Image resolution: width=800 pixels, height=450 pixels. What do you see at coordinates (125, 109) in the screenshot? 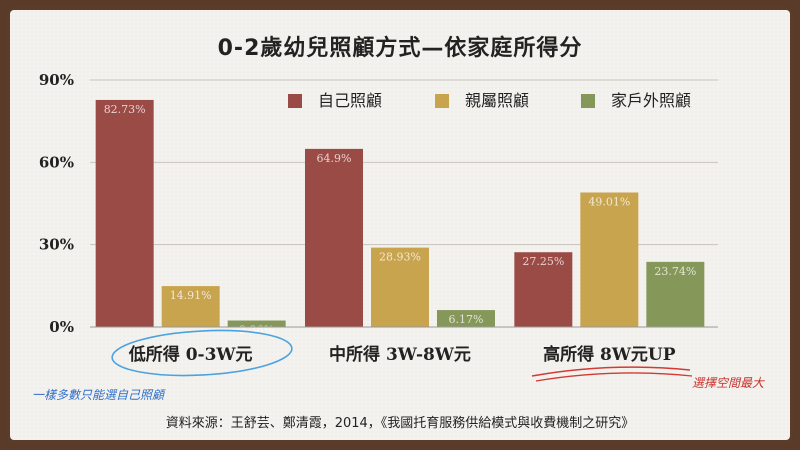
I see `data-label: 82.73%` at bounding box center [125, 109].